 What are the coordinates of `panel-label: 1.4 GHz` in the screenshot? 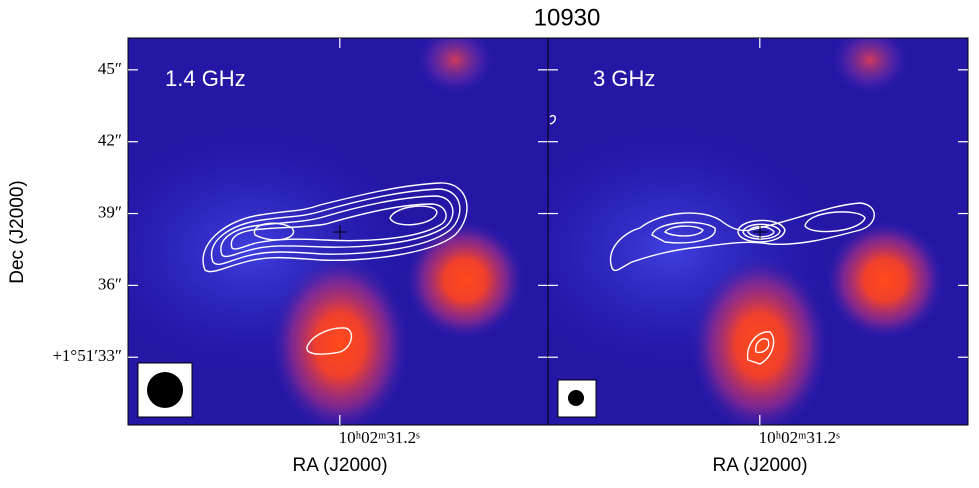 It's located at (205, 78).